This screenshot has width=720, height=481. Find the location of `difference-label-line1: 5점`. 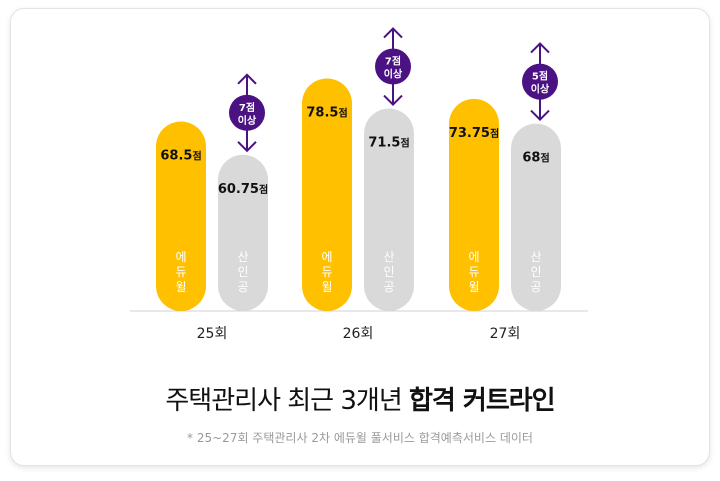

difference-label-line1: 5점 is located at coordinates (540, 77).